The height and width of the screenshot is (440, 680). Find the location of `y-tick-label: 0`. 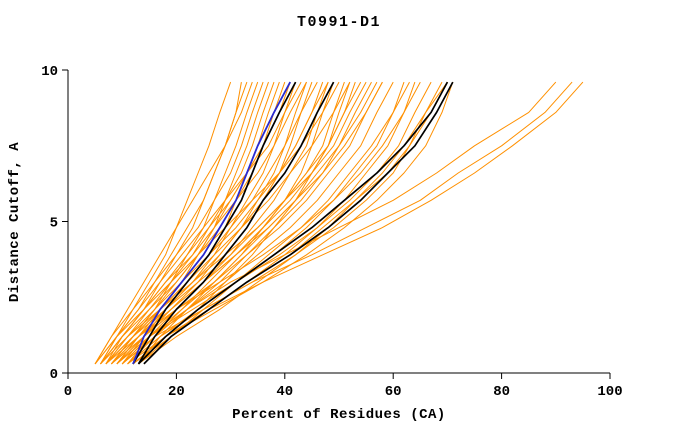

y-tick-label: 0 is located at coordinates (54, 375).